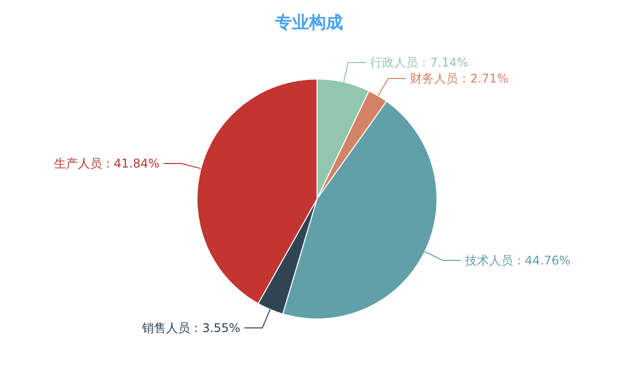  What do you see at coordinates (309, 23) in the screenshot?
I see `title: 专业构成` at bounding box center [309, 23].